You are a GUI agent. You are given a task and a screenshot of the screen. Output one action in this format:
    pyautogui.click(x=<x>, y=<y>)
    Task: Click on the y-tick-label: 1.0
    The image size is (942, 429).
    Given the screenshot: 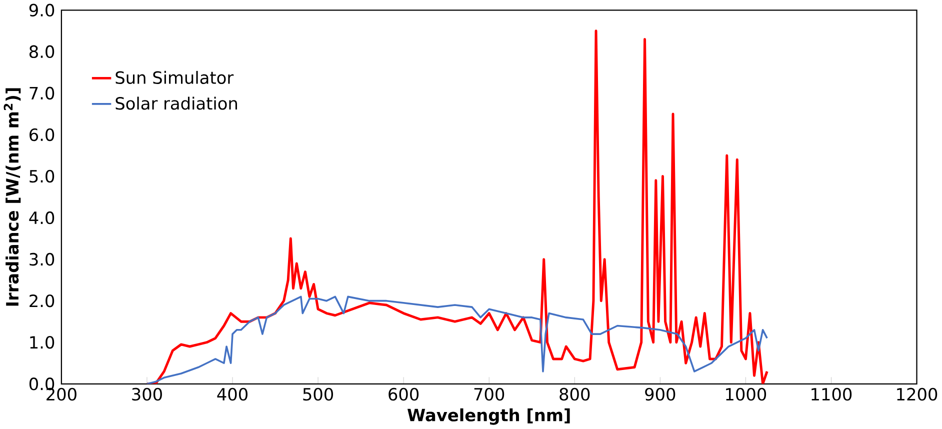 What is the action you would take?
    pyautogui.click(x=42, y=342)
    